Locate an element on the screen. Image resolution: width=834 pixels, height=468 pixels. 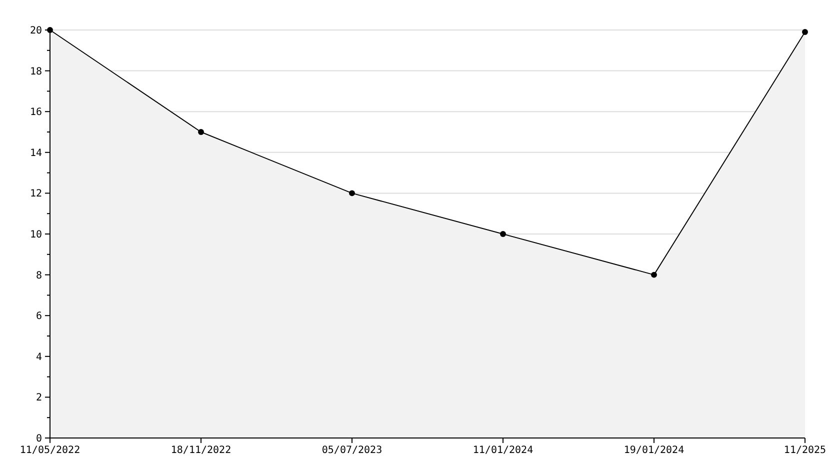
x-tick-label: 19/01/2024 is located at coordinates (654, 450).